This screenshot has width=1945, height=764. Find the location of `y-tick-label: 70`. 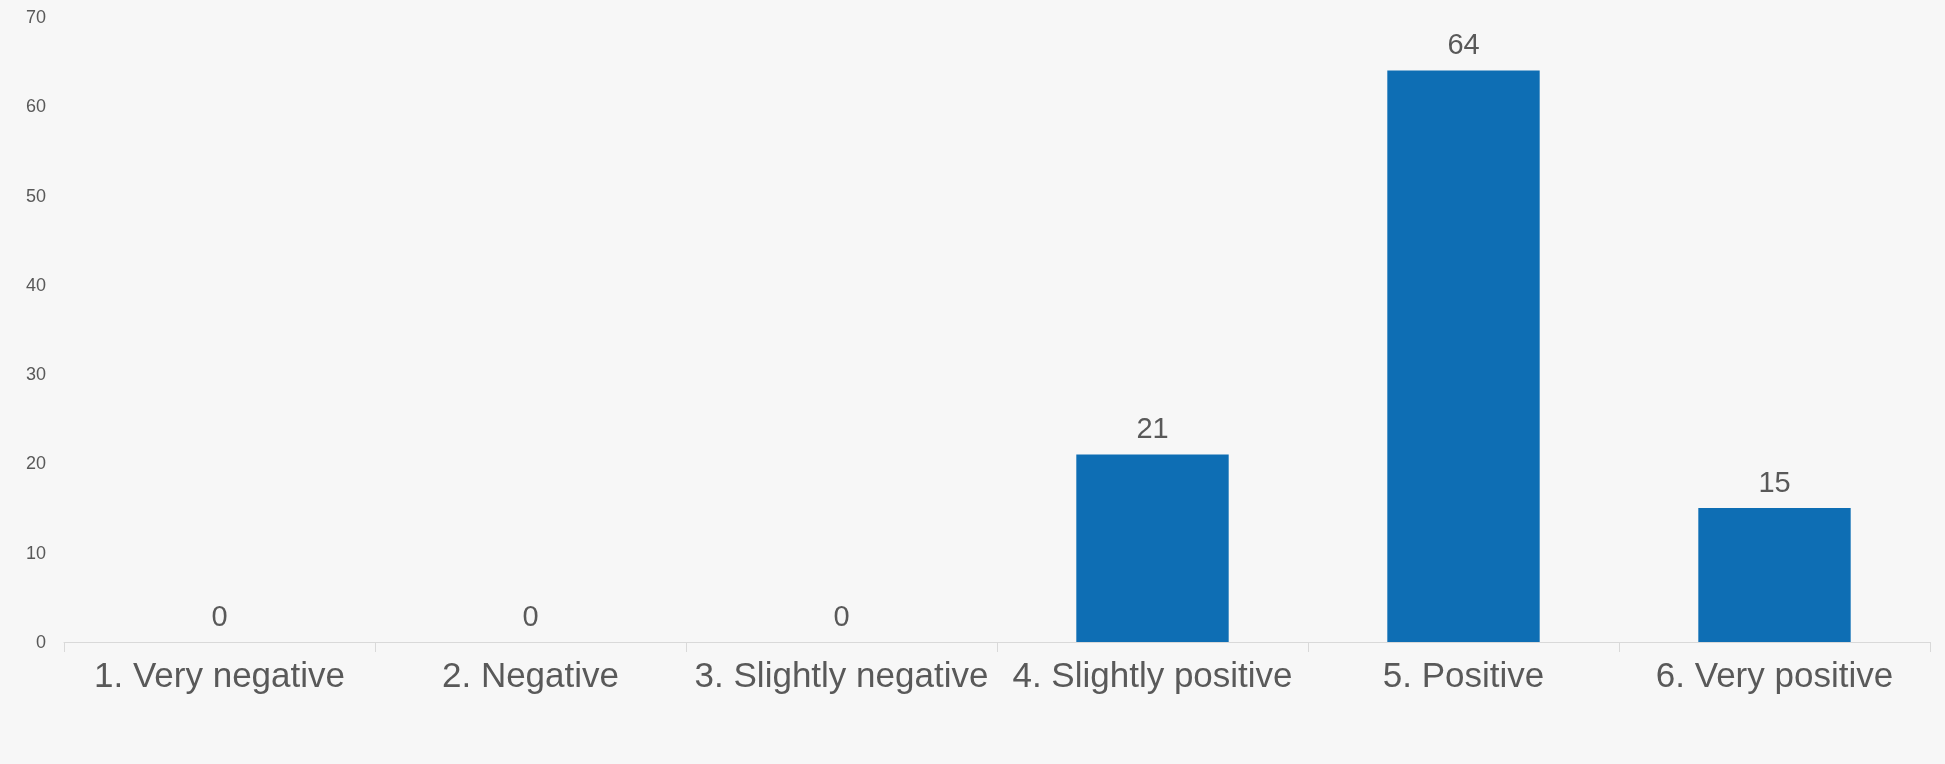

y-tick-label: 70 is located at coordinates (35, 17).